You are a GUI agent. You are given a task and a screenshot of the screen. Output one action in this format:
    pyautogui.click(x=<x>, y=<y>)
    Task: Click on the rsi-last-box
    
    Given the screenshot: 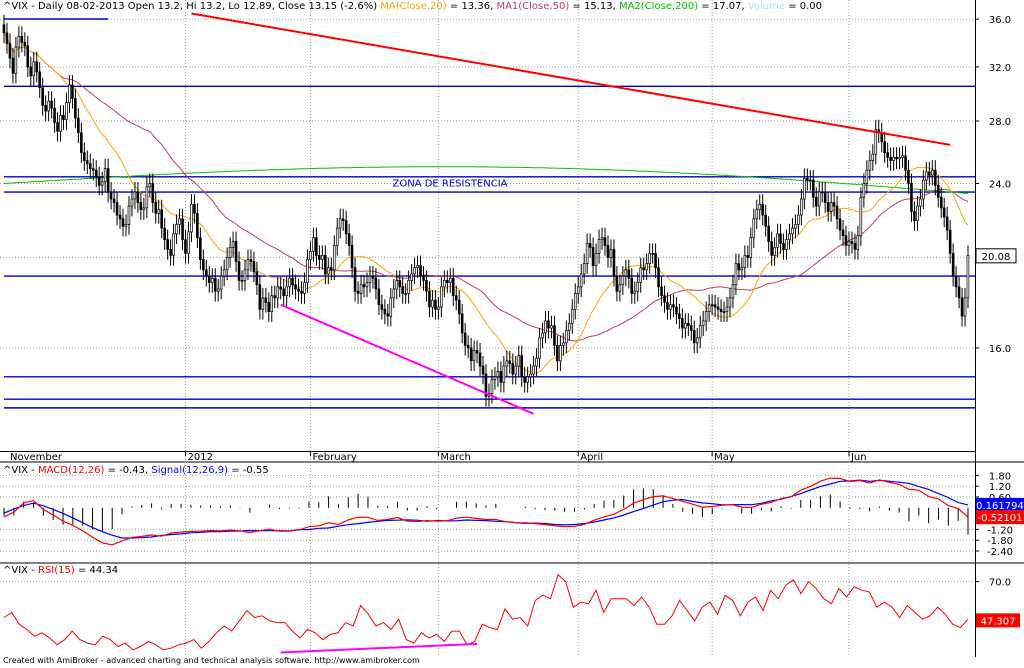 What is the action you would take?
    pyautogui.click(x=998, y=620)
    